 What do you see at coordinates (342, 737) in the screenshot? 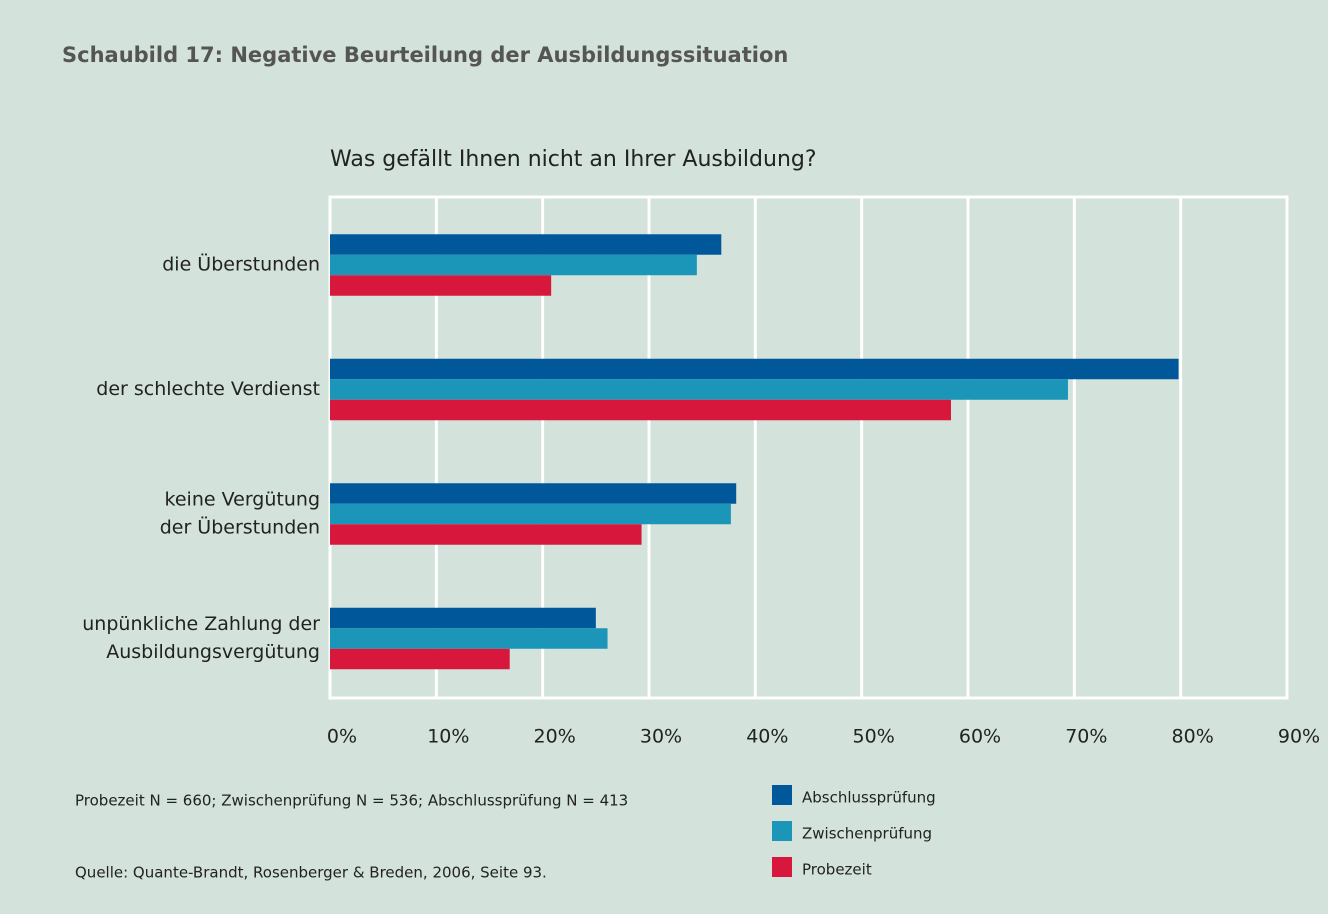
I see `x-tick-label: 0%` at bounding box center [342, 737].